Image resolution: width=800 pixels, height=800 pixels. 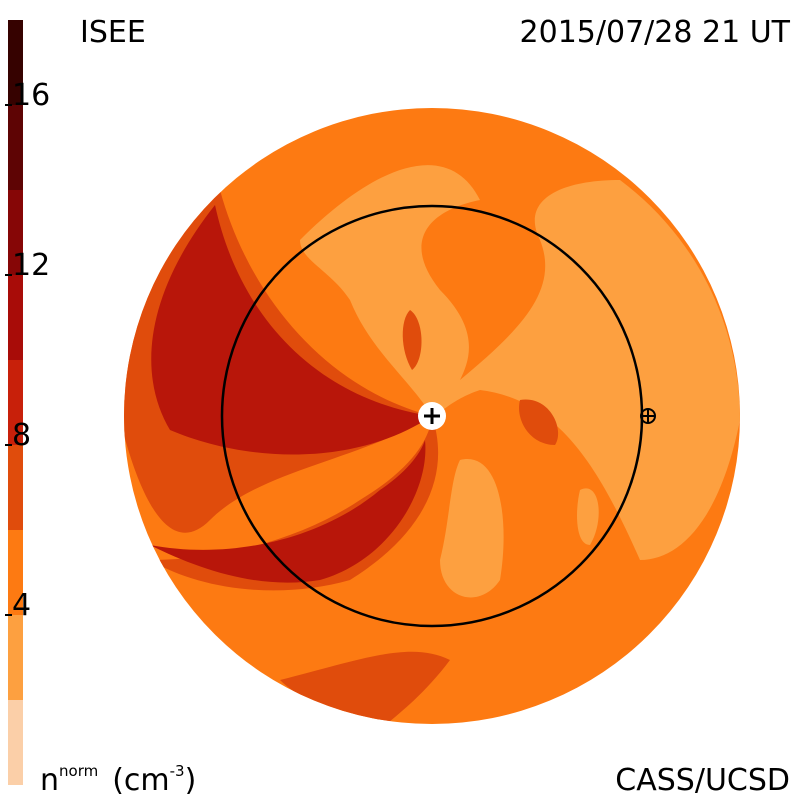 I want to click on colorbar-label: nnorm (cm-3), so click(x=118, y=780).